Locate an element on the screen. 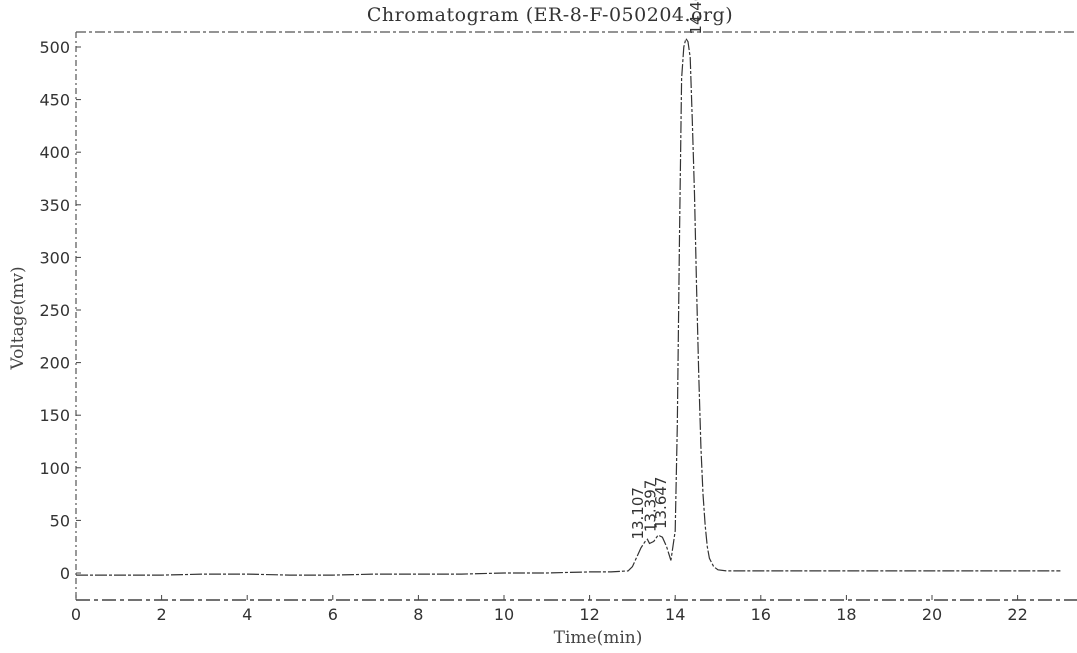  y-tick-label: 450 is located at coordinates (54, 100).